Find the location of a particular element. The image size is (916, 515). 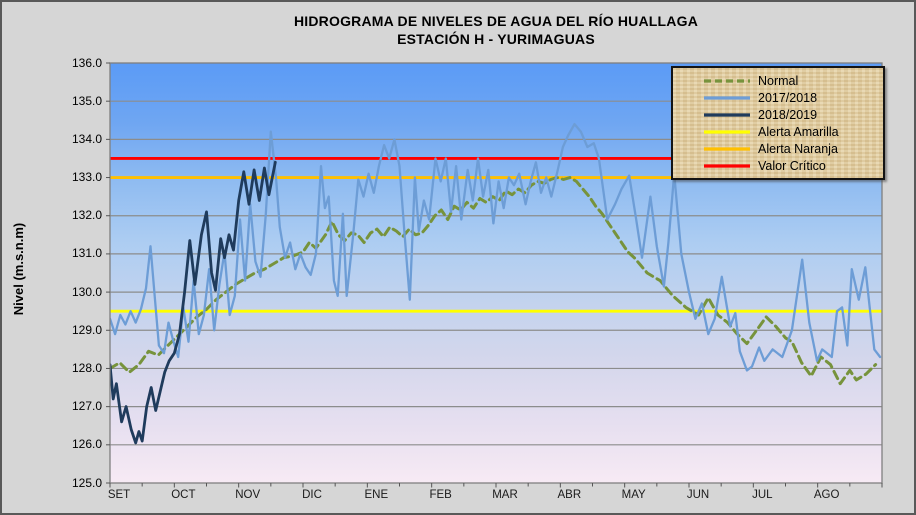

y-tick-label: 125.0 is located at coordinates (86, 482).